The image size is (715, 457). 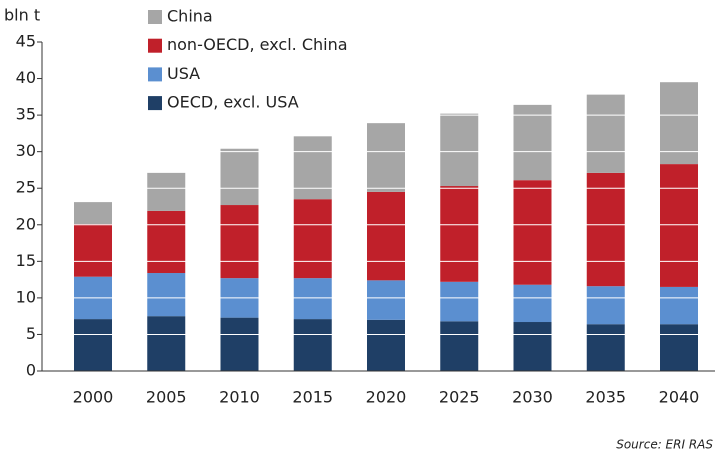 I want to click on x-tick-label: 2000, so click(x=93, y=397).